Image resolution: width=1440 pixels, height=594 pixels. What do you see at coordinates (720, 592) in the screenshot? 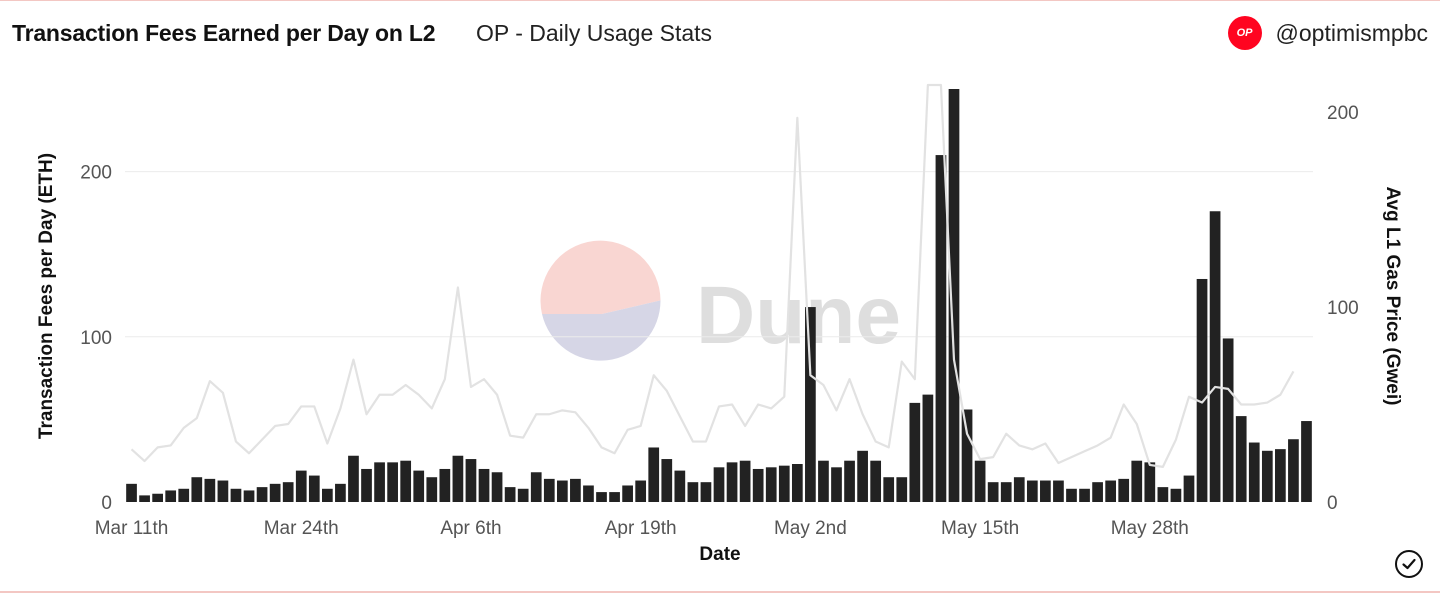
I see `bottom-border` at bounding box center [720, 592].